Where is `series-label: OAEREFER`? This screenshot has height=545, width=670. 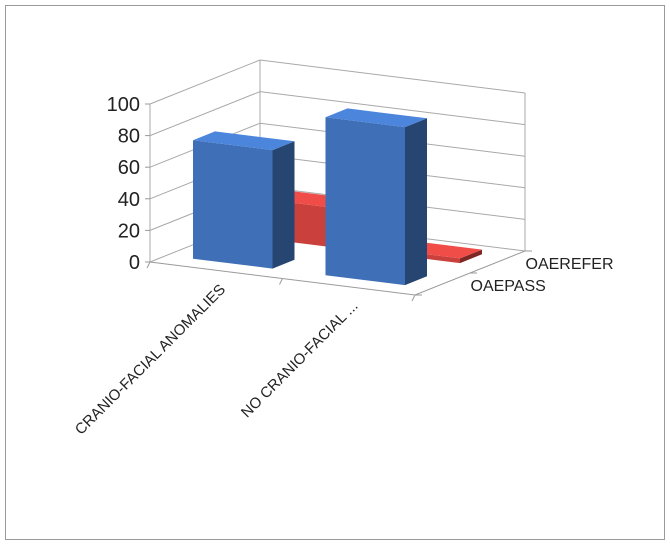 series-label: OAEREFER is located at coordinates (570, 264).